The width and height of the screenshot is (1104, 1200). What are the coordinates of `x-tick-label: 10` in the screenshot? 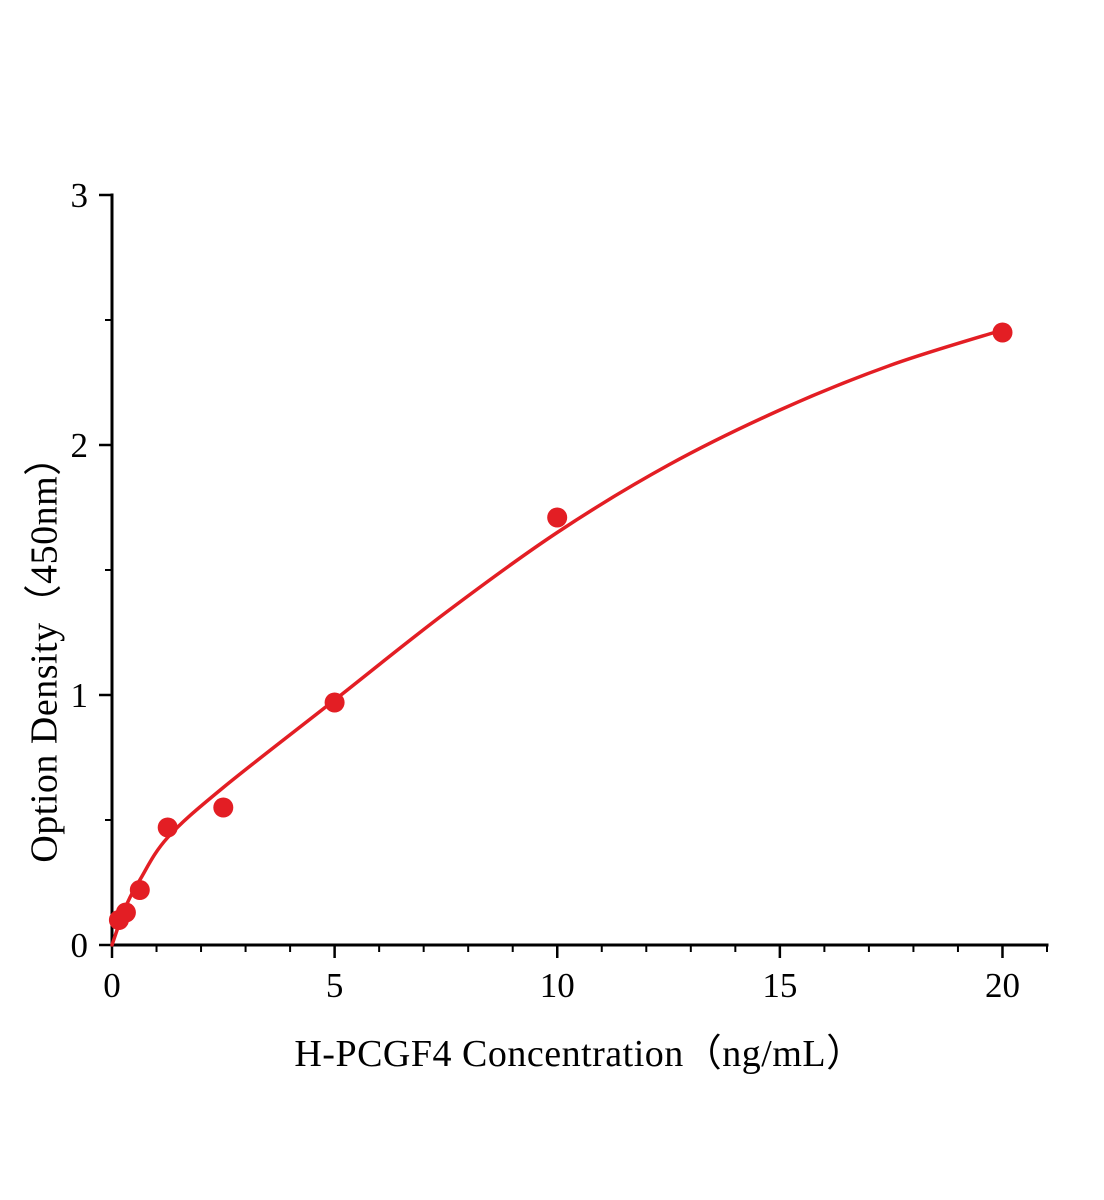 It's located at (557, 985).